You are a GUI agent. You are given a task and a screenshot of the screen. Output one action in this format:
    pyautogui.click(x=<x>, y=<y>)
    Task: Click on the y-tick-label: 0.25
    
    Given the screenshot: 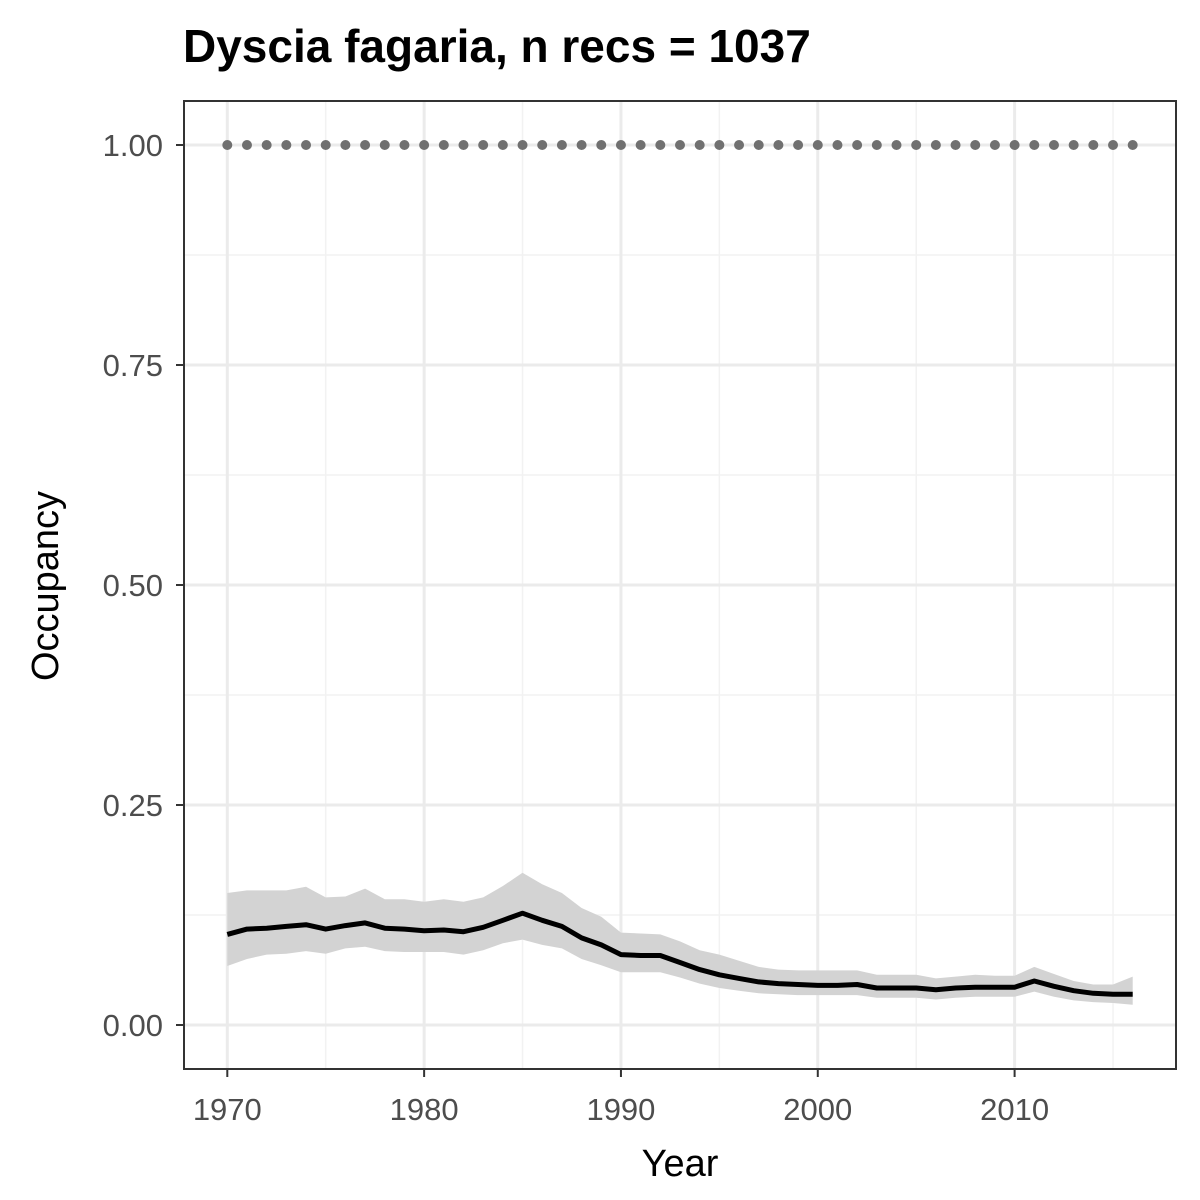 What is the action you would take?
    pyautogui.click(x=133, y=805)
    